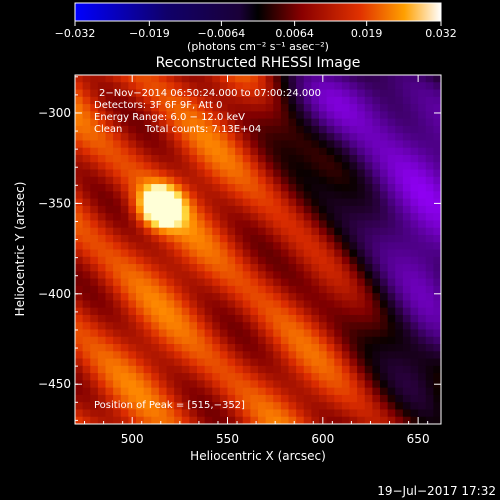 The width and height of the screenshot is (500, 500). What do you see at coordinates (418, 439) in the screenshot?
I see `x-tick-label: 650` at bounding box center [418, 439].